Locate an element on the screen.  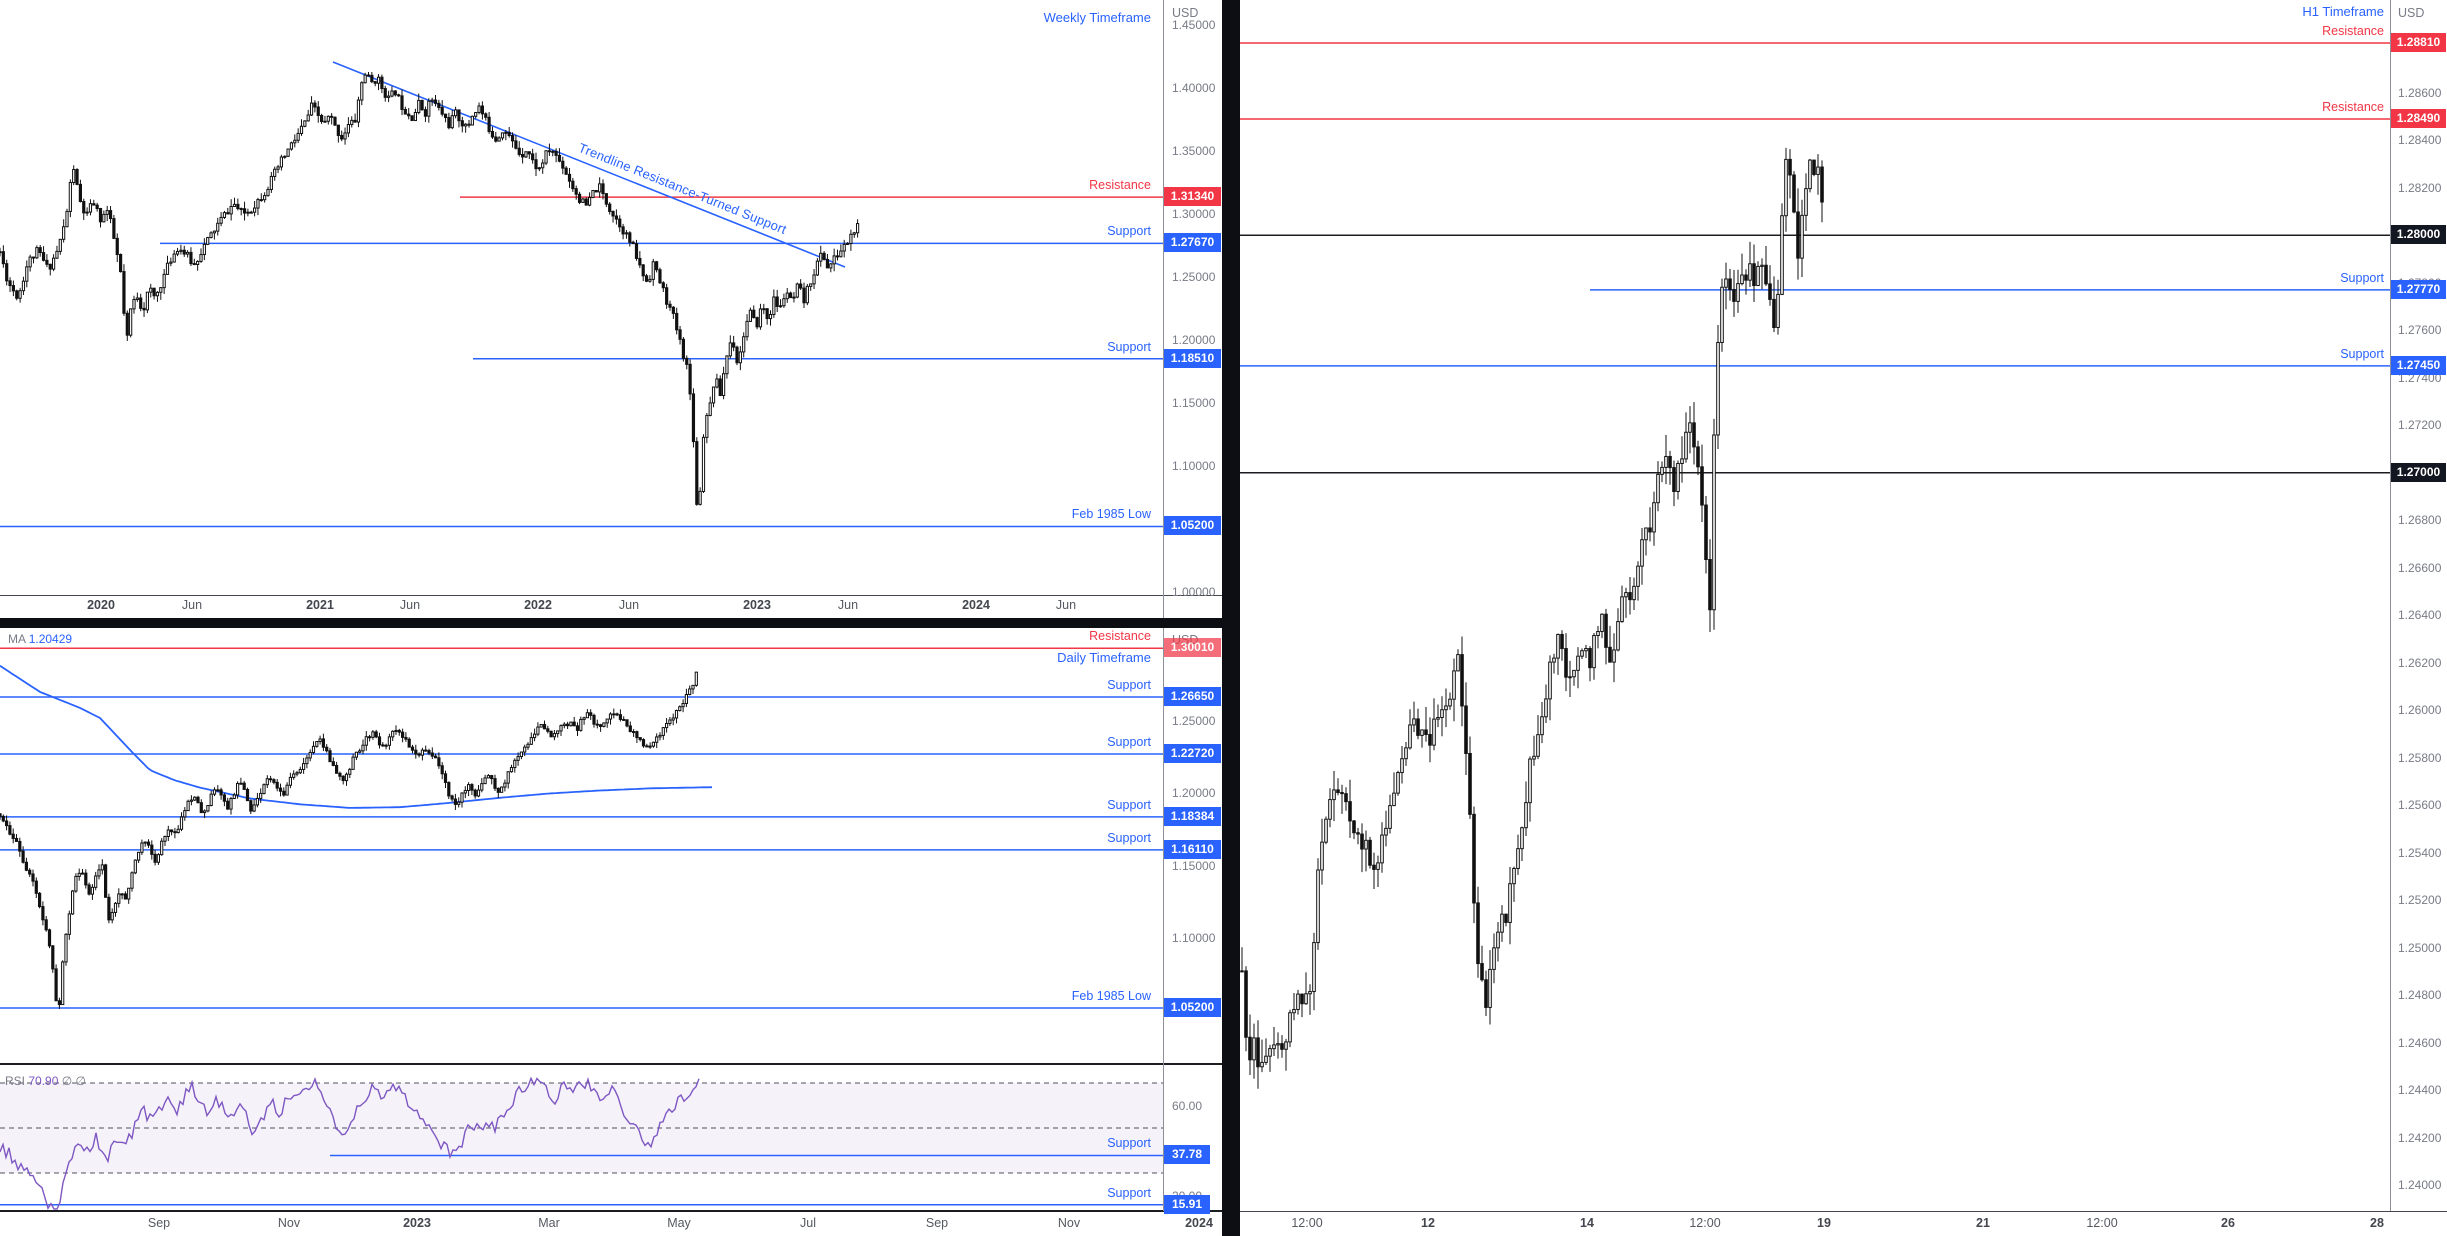
h1-price-tick: 1.25600 is located at coordinates (2420, 805).